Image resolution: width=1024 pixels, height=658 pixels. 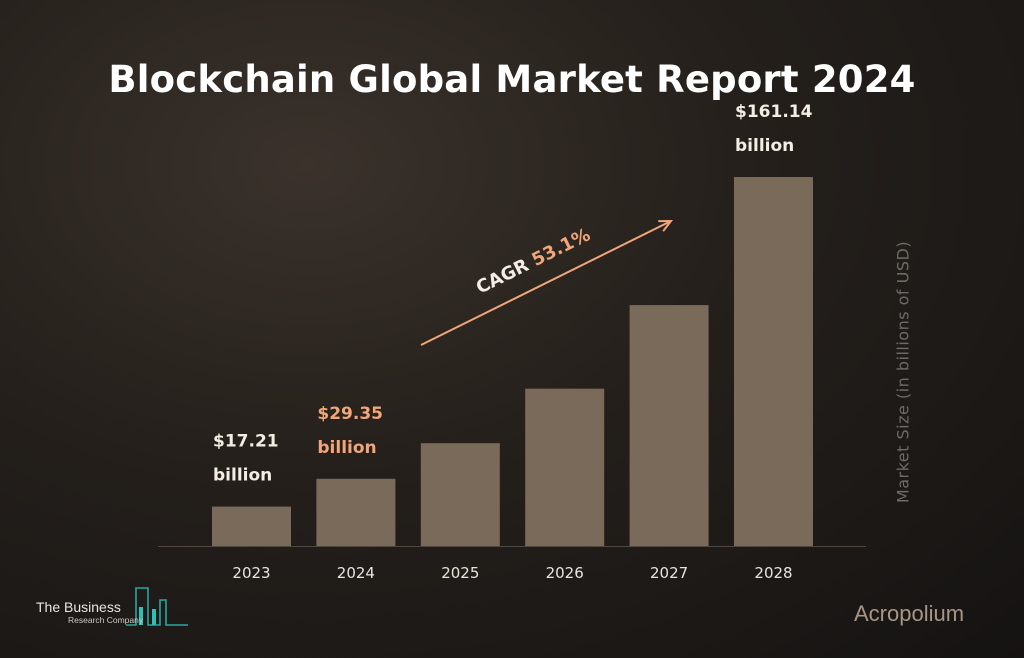 I want to click on data-label-2023-value: $17.21, so click(x=246, y=442).